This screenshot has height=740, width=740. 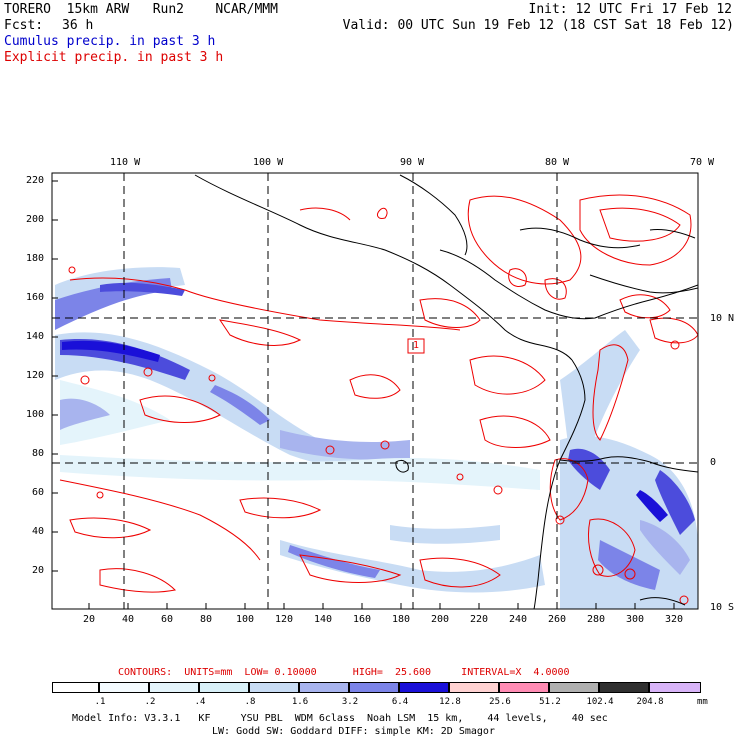 What do you see at coordinates (500, 702) in the screenshot?
I see `colorbar-label: 25.6` at bounding box center [500, 702].